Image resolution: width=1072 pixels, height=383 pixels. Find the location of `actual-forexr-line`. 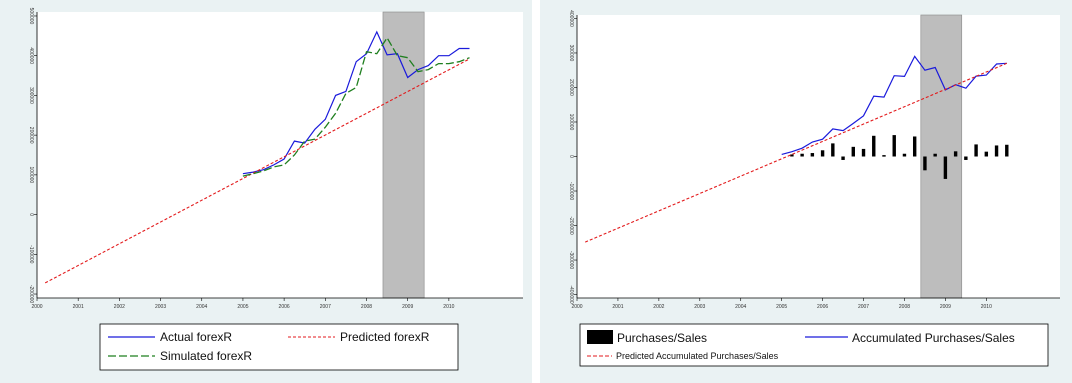

actual-forexr-line is located at coordinates (356, 102).